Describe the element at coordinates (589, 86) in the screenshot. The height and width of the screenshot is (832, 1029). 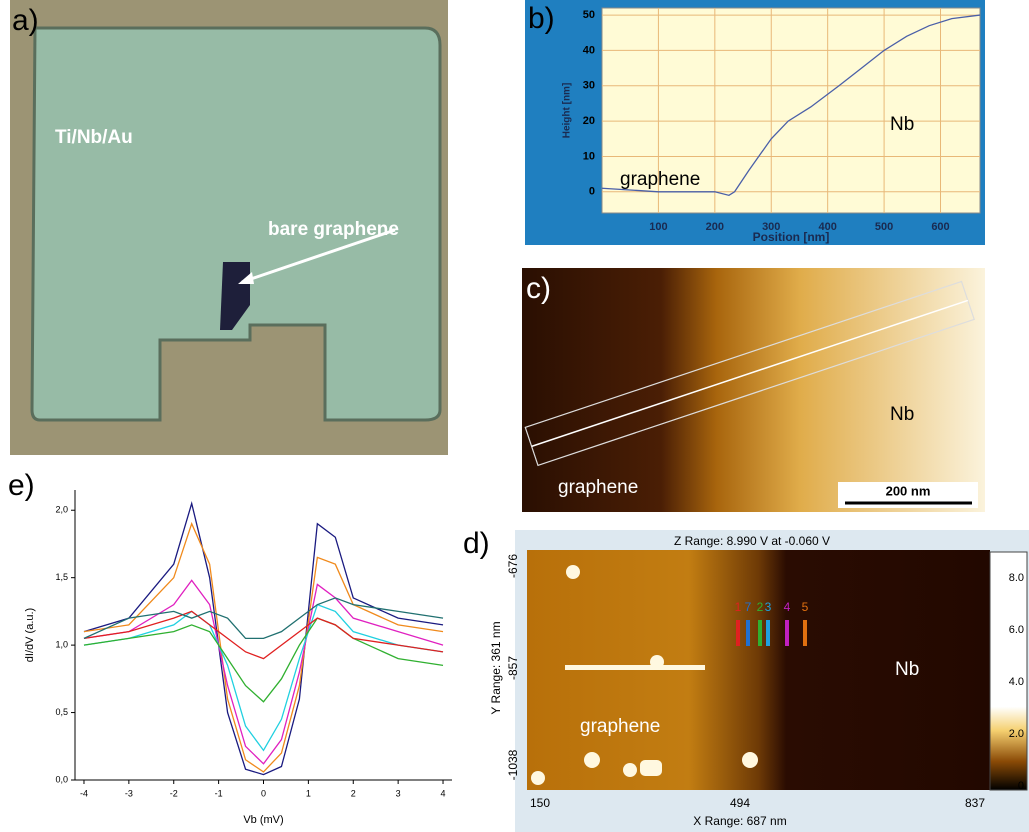
I see `y-tick-label: 30` at that location.